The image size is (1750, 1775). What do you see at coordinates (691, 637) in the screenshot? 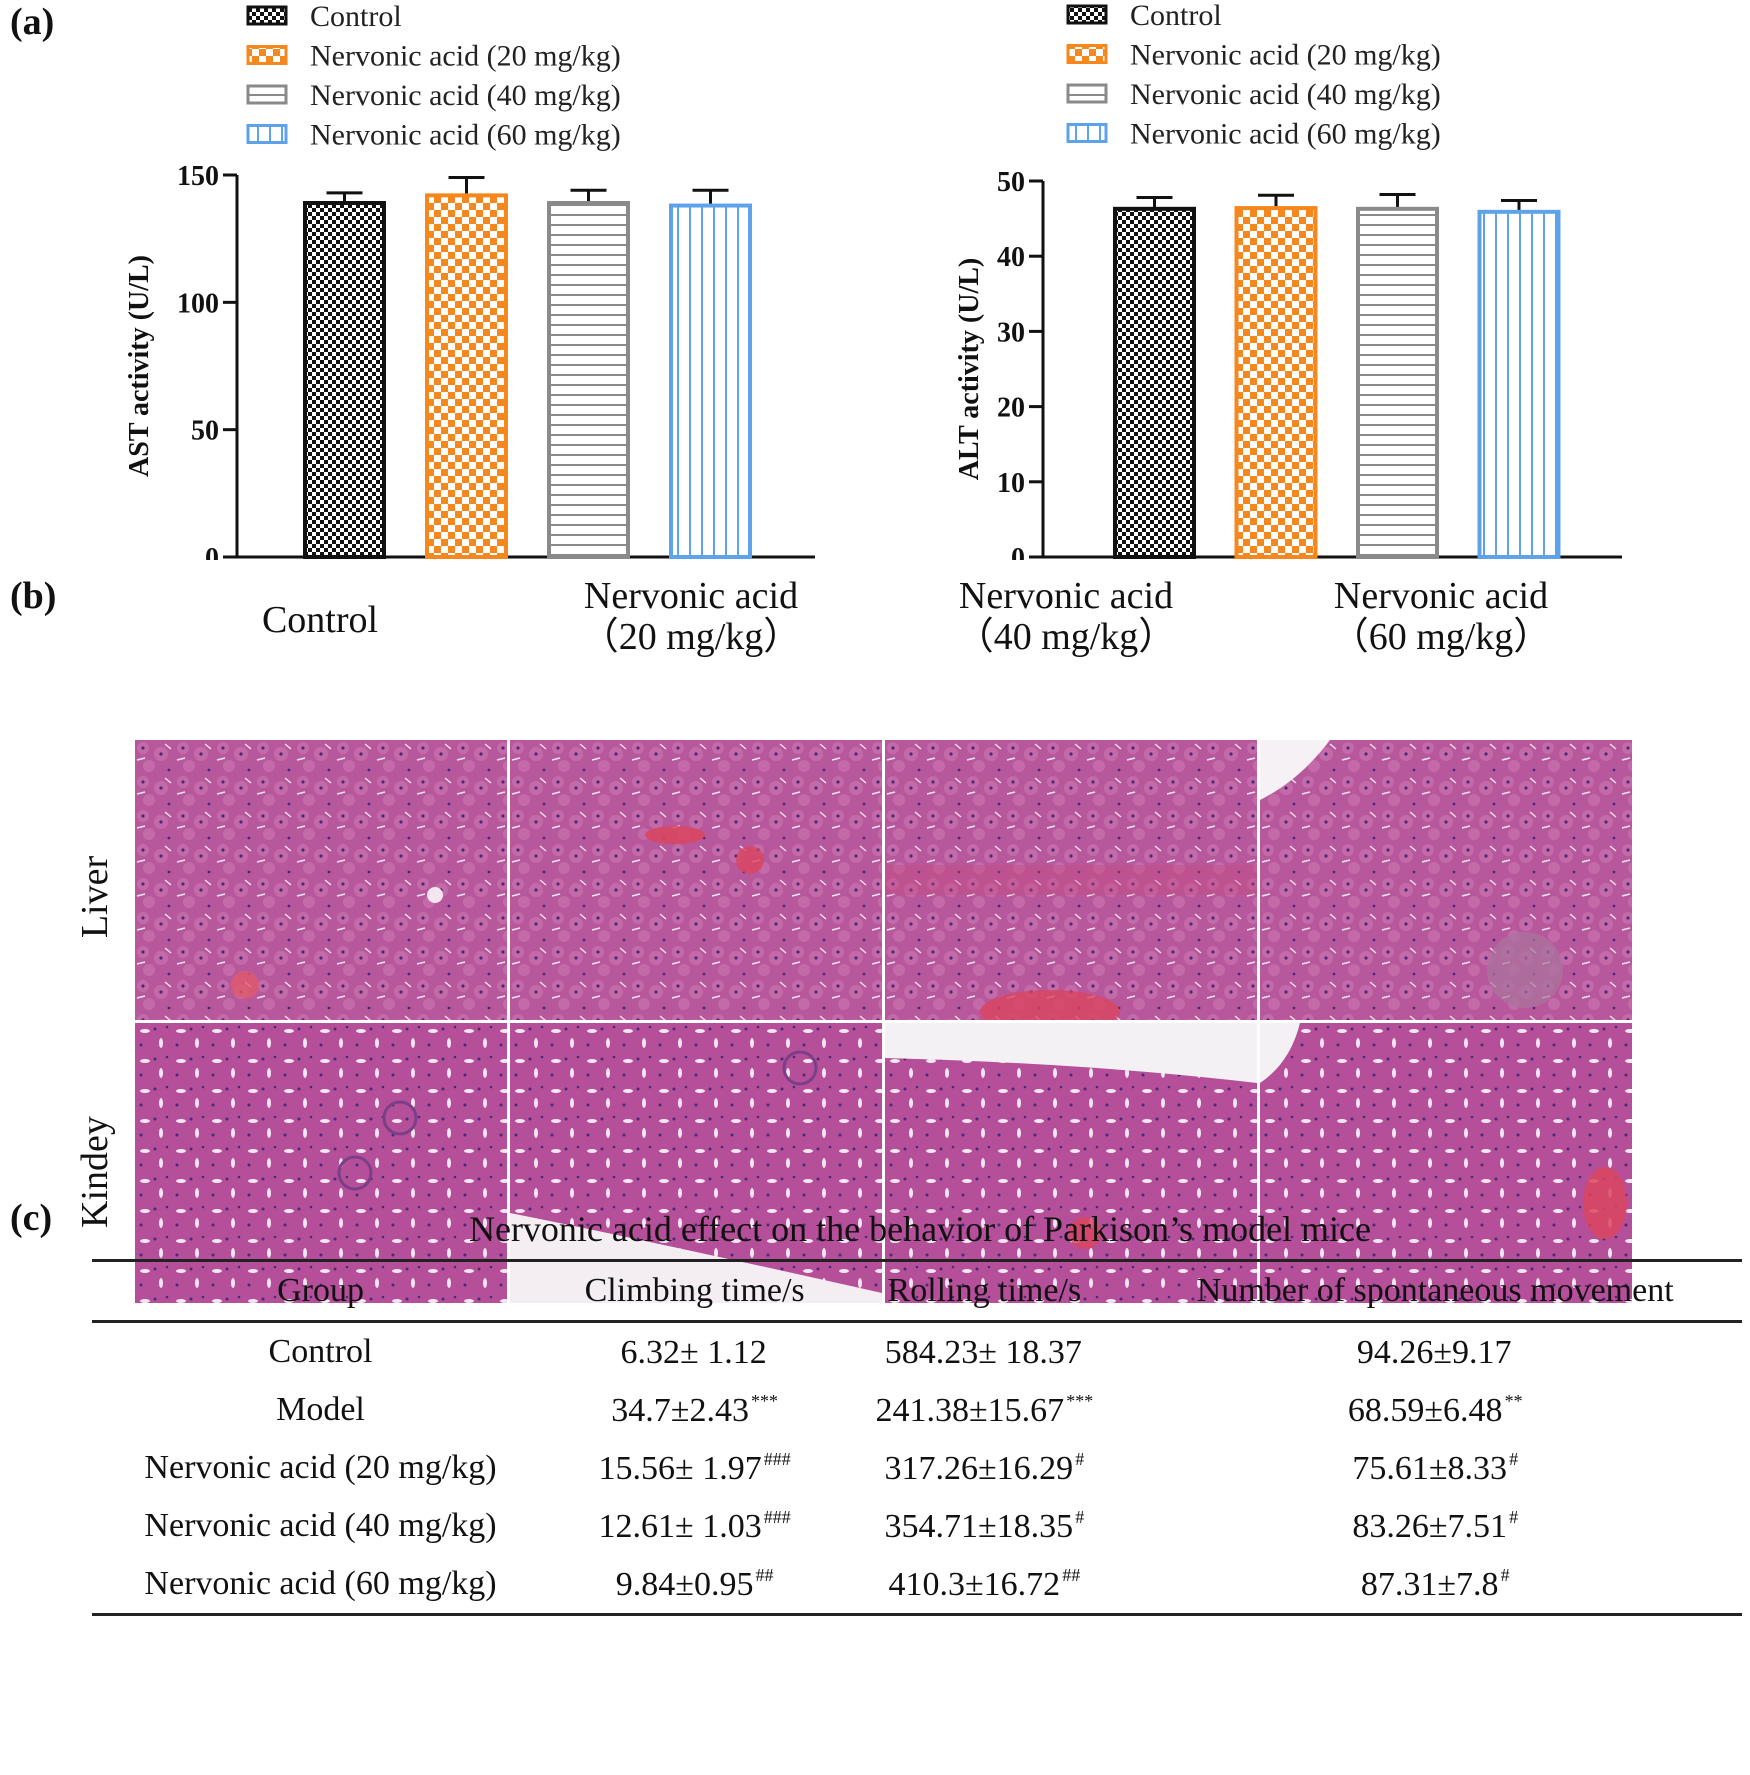
I see `column-heading-line2: （20 mg/kg）` at bounding box center [691, 637].